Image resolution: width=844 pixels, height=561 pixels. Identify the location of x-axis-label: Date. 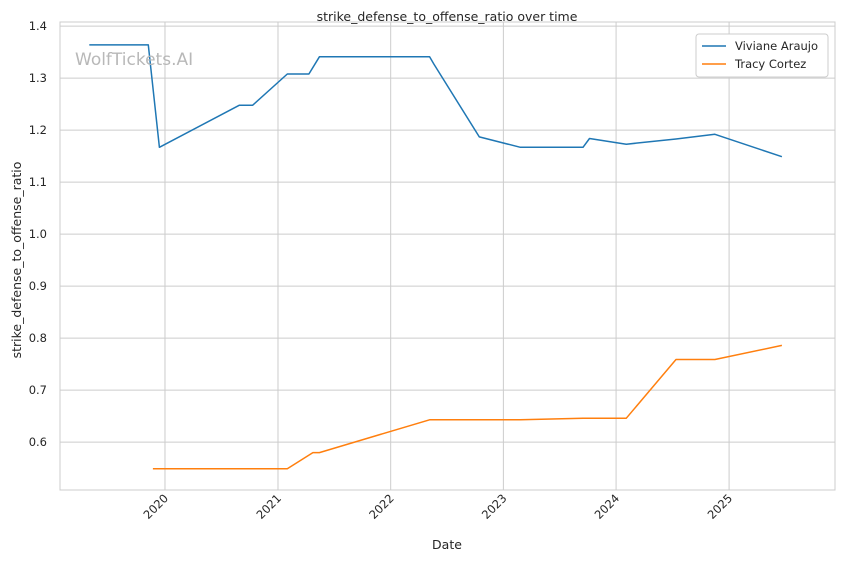
(447, 544).